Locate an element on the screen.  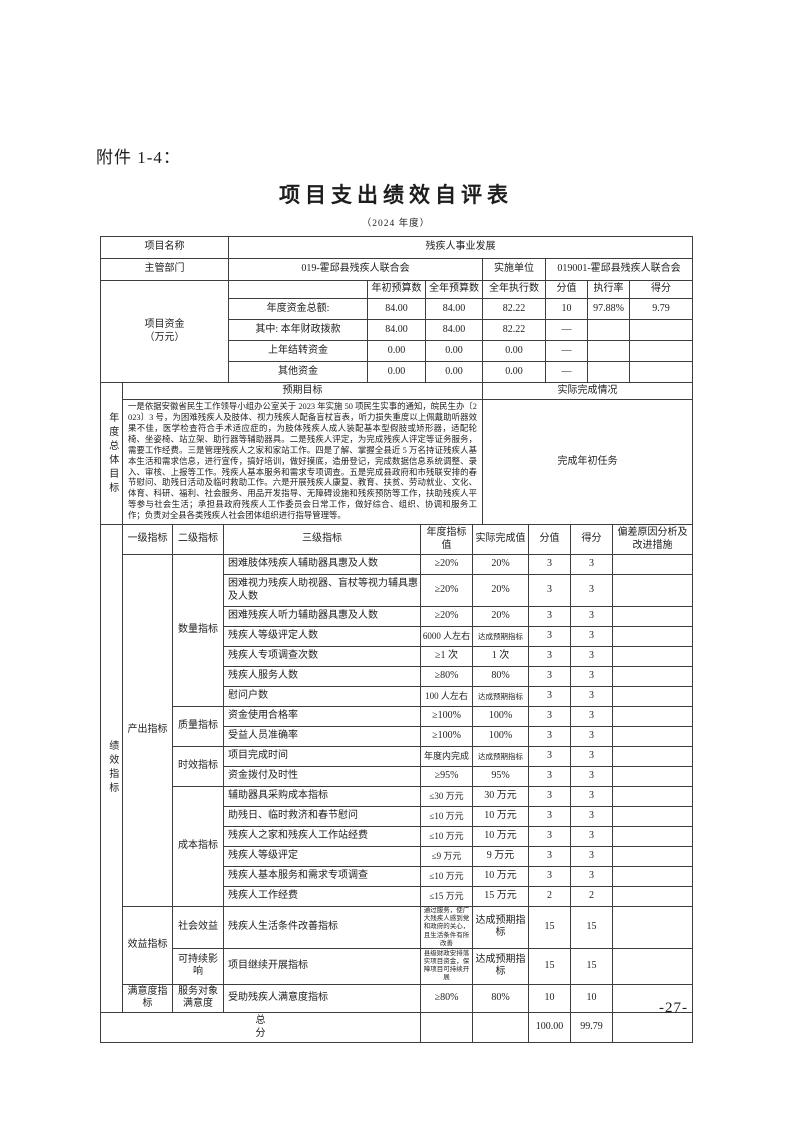
indicator-actual: 100% is located at coordinates (500, 737).